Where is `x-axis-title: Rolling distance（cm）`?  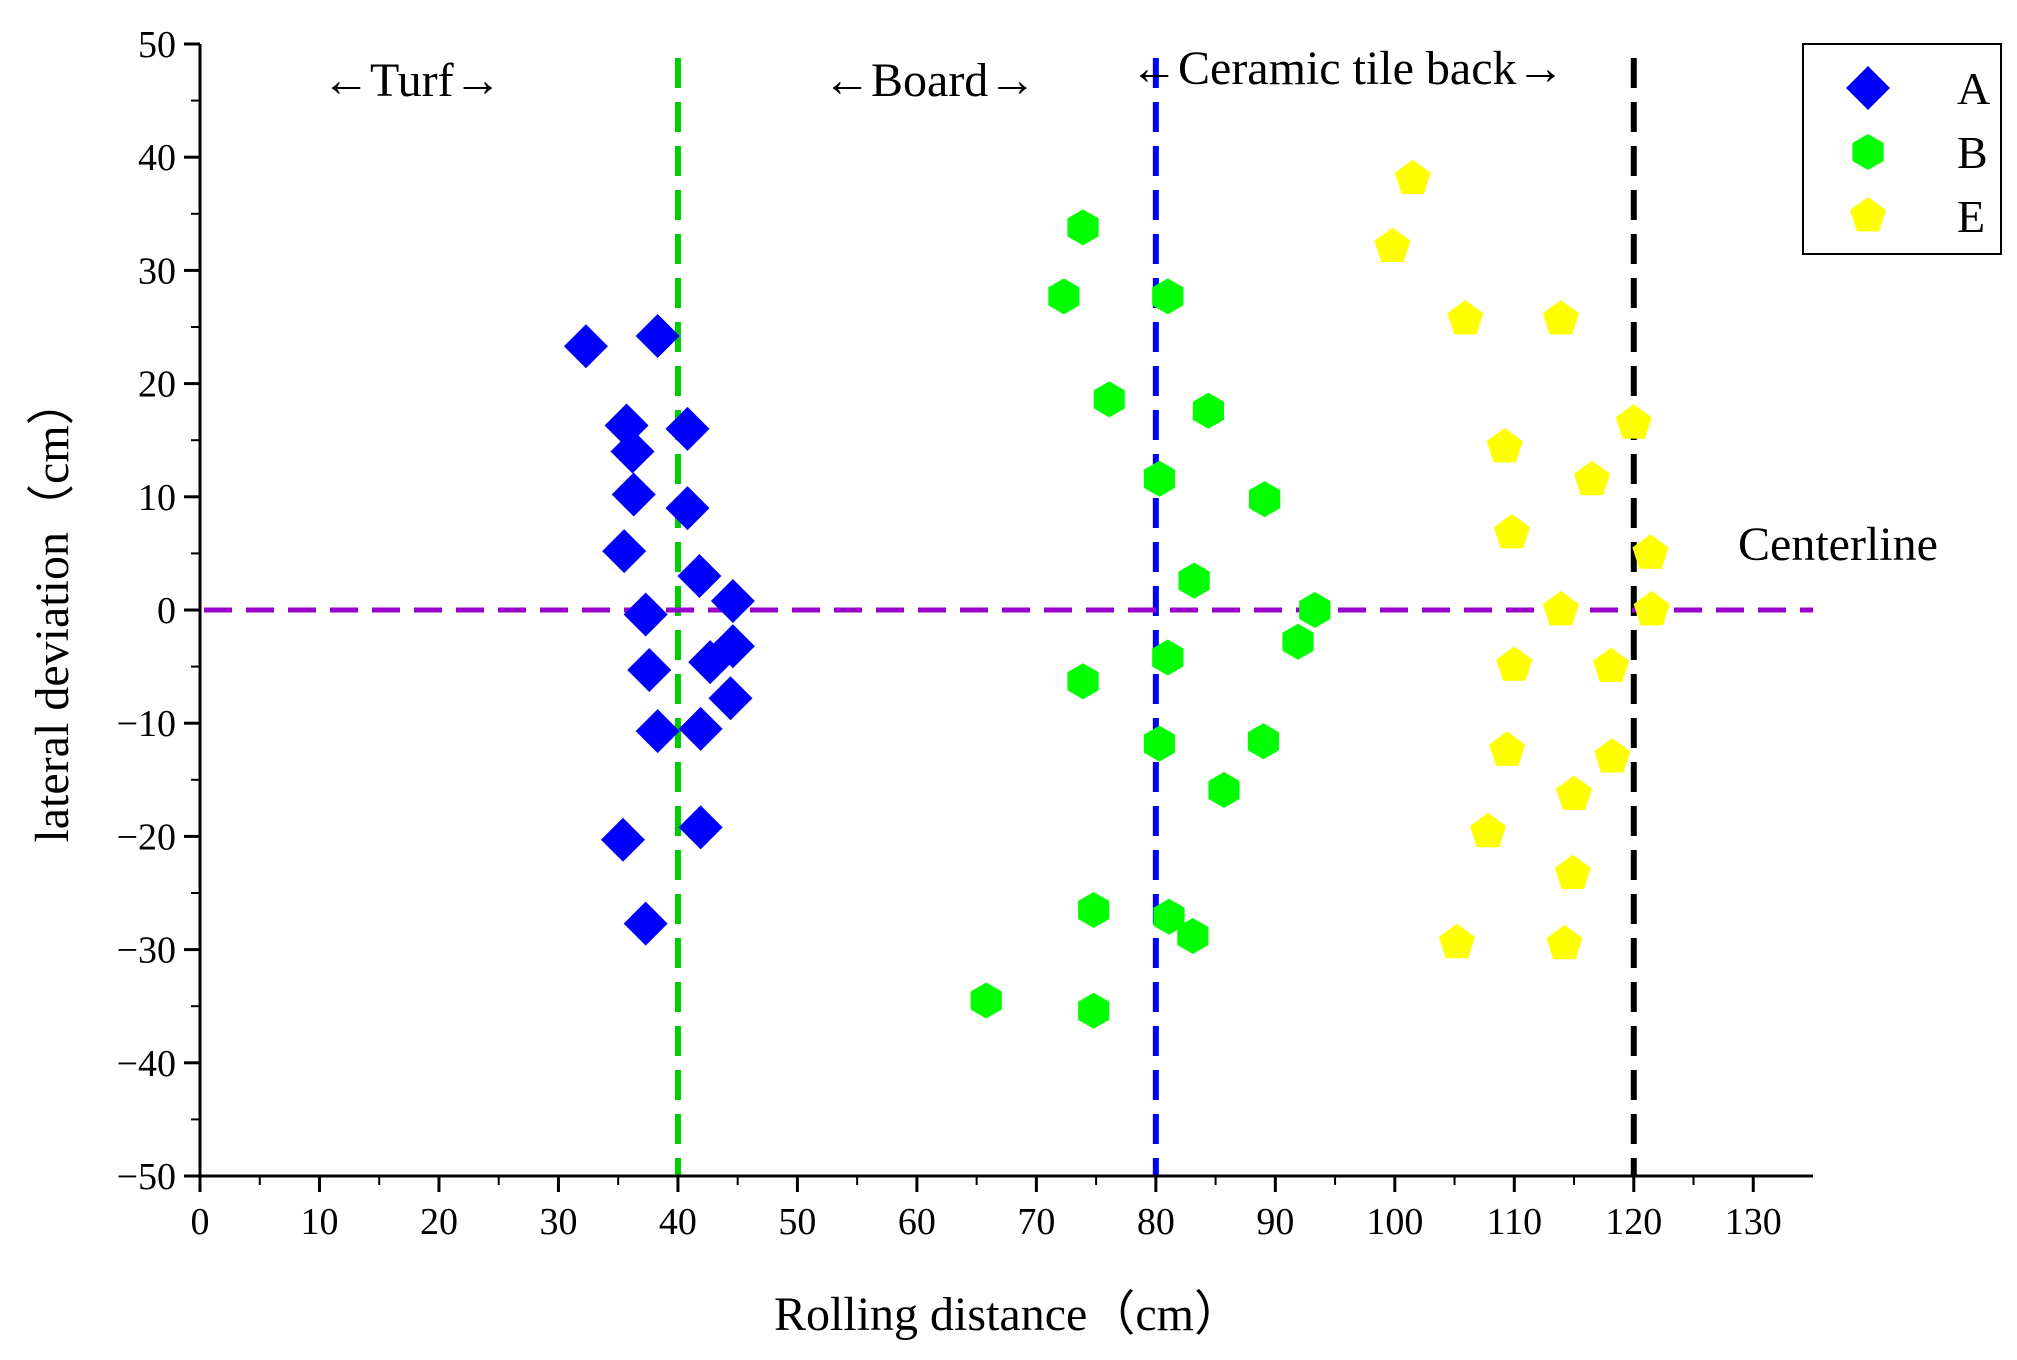 x-axis-title: Rolling distance（cm） is located at coordinates (1008, 1314).